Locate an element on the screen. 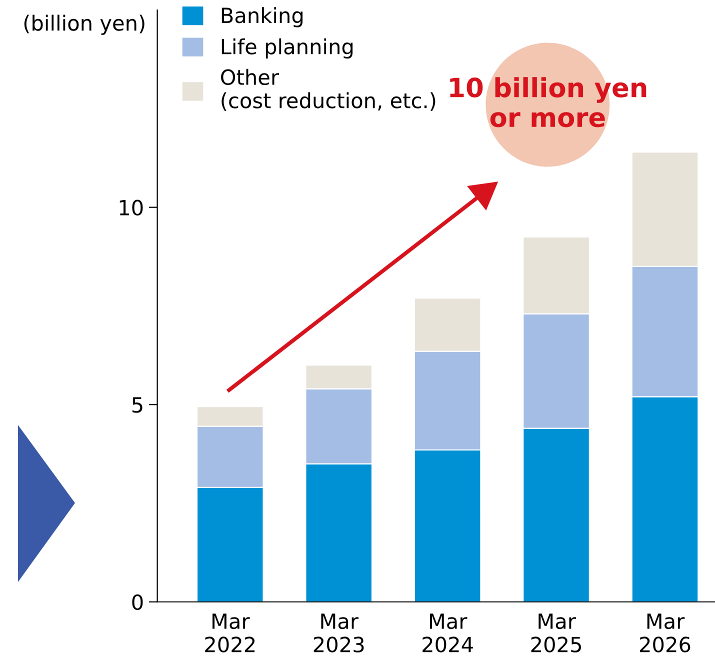  legend-label: Other (cost reduction, etc.) is located at coordinates (328, 89).